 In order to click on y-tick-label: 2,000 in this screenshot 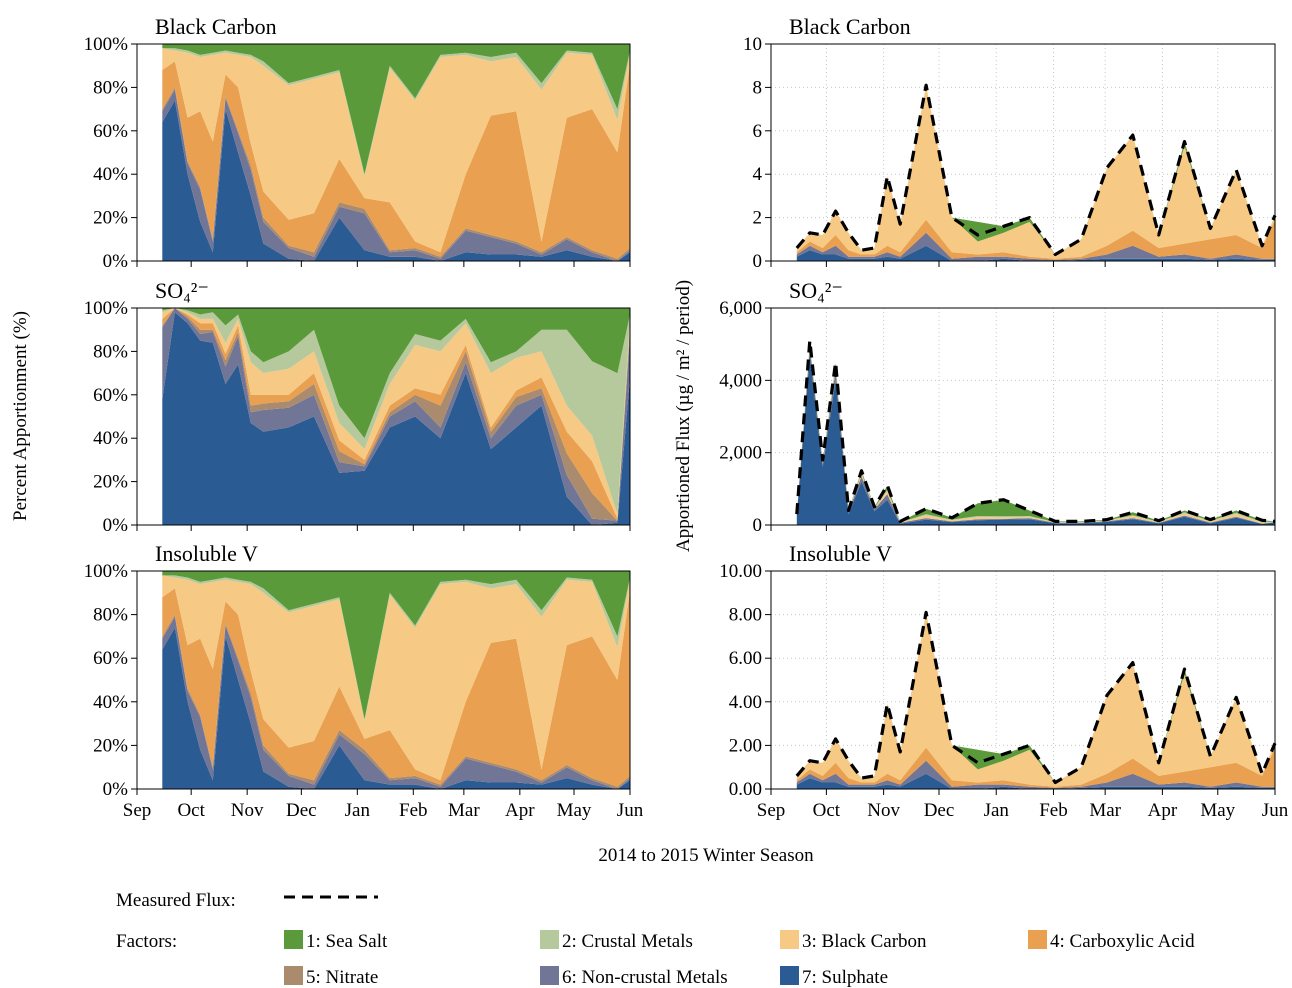, I will do `click(740, 453)`.